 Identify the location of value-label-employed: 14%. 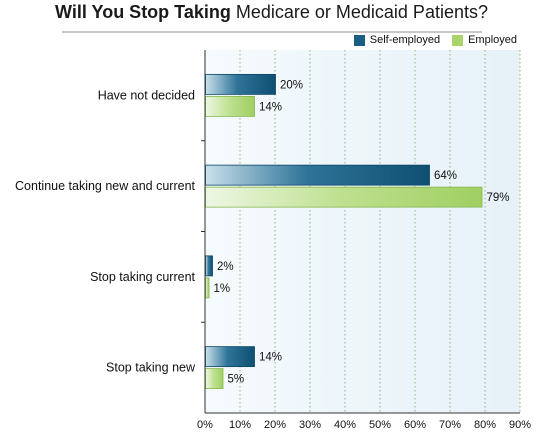
(270, 107).